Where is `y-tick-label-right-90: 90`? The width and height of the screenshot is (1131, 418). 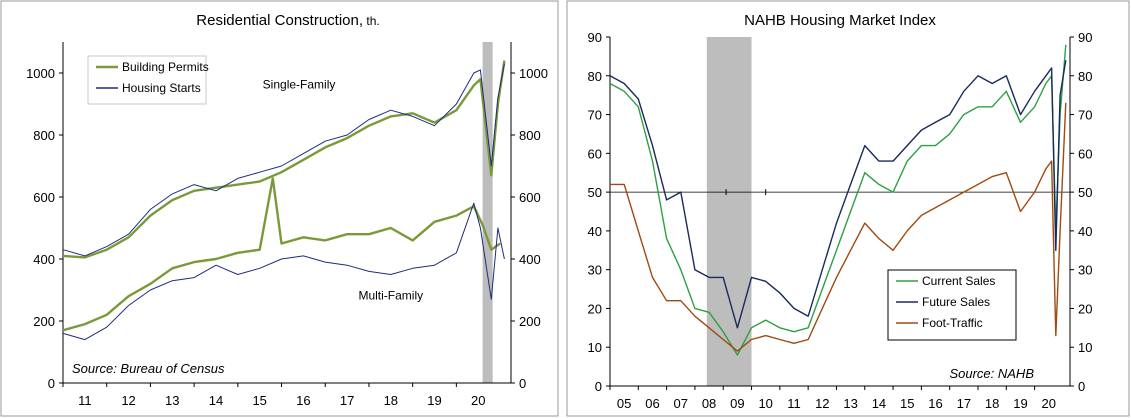 y-tick-label-right-90: 90 is located at coordinates (1085, 37).